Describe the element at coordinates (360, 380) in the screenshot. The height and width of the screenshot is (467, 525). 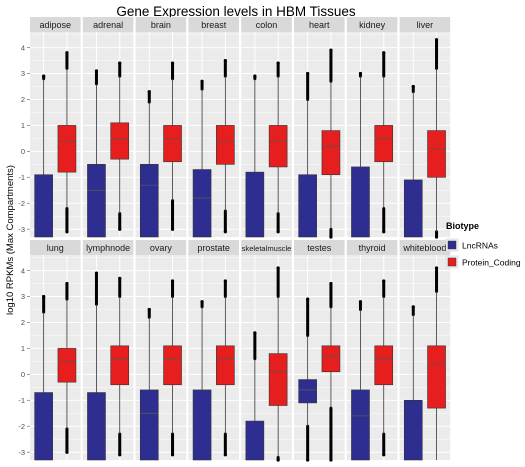
I see `box-lncrnas-thyroid` at that location.